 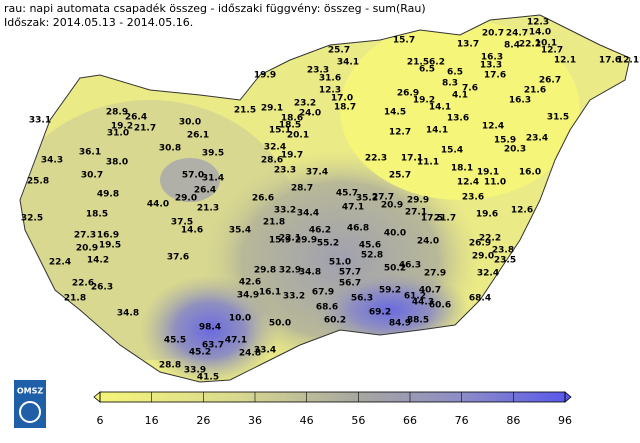 I want to click on station-value: 30.8, so click(x=170, y=149).